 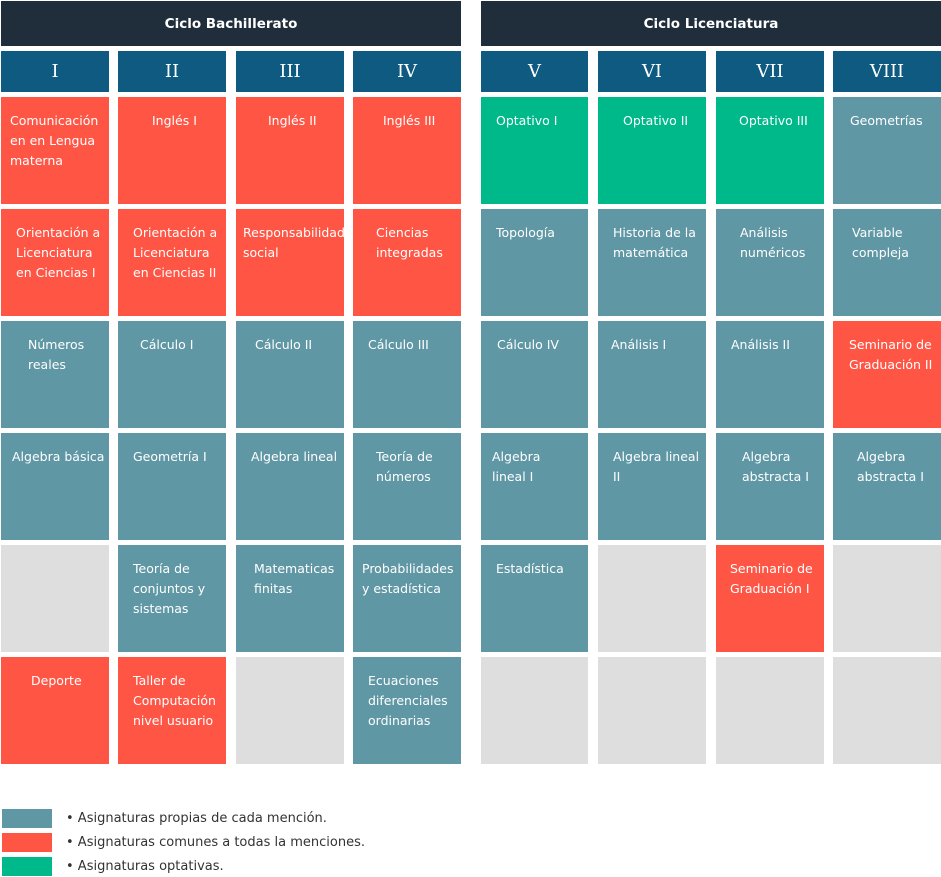 I want to click on course-cell: Comunicación en en Lengua materna, so click(x=55, y=150).